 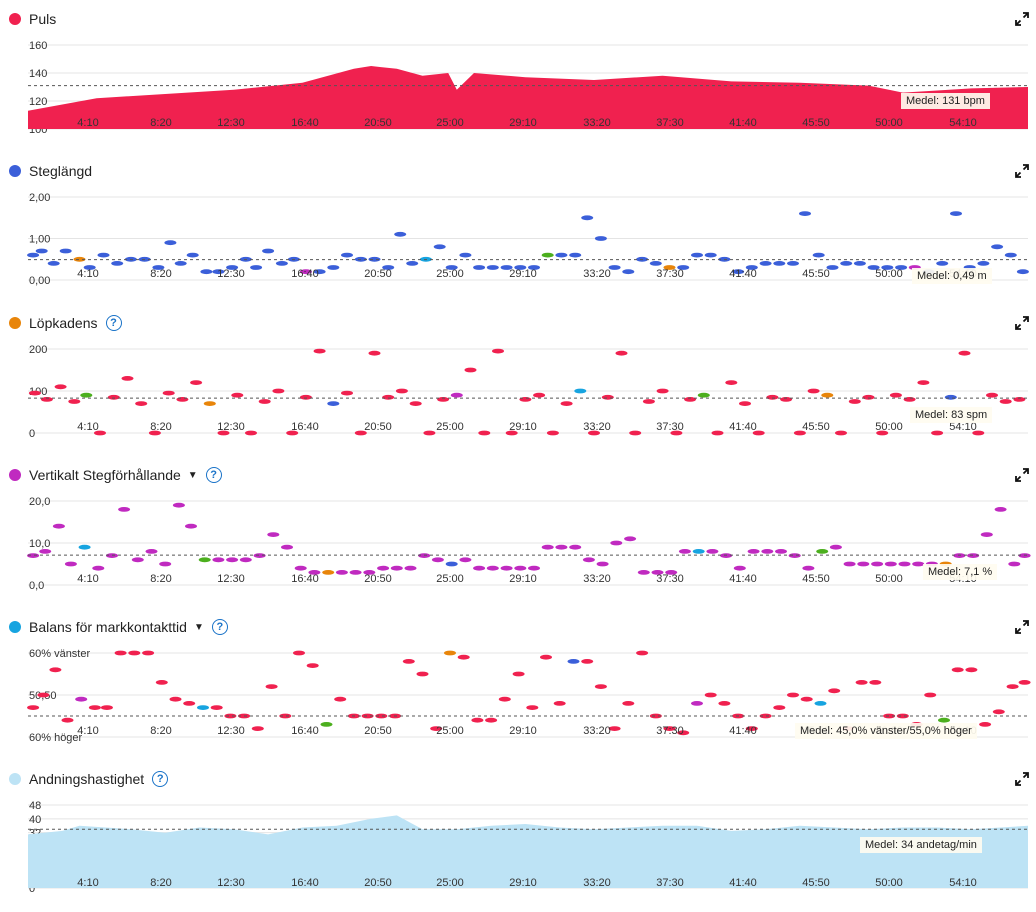 What do you see at coordinates (963, 427) in the screenshot?
I see `x-tick-label: 54:10` at bounding box center [963, 427].